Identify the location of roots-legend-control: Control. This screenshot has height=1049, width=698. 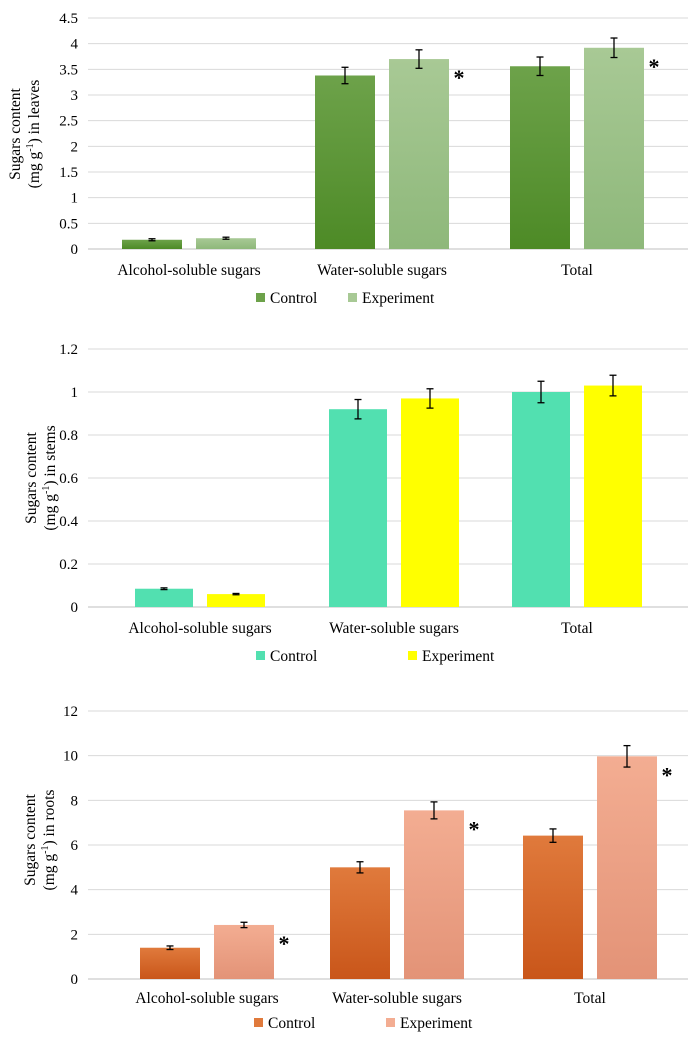
(284, 1023).